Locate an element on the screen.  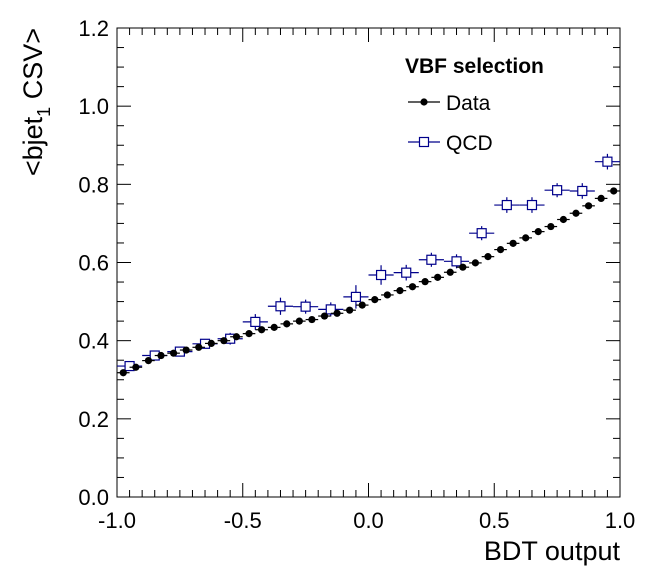
y-tick-label: 0.6 is located at coordinates (93, 263).